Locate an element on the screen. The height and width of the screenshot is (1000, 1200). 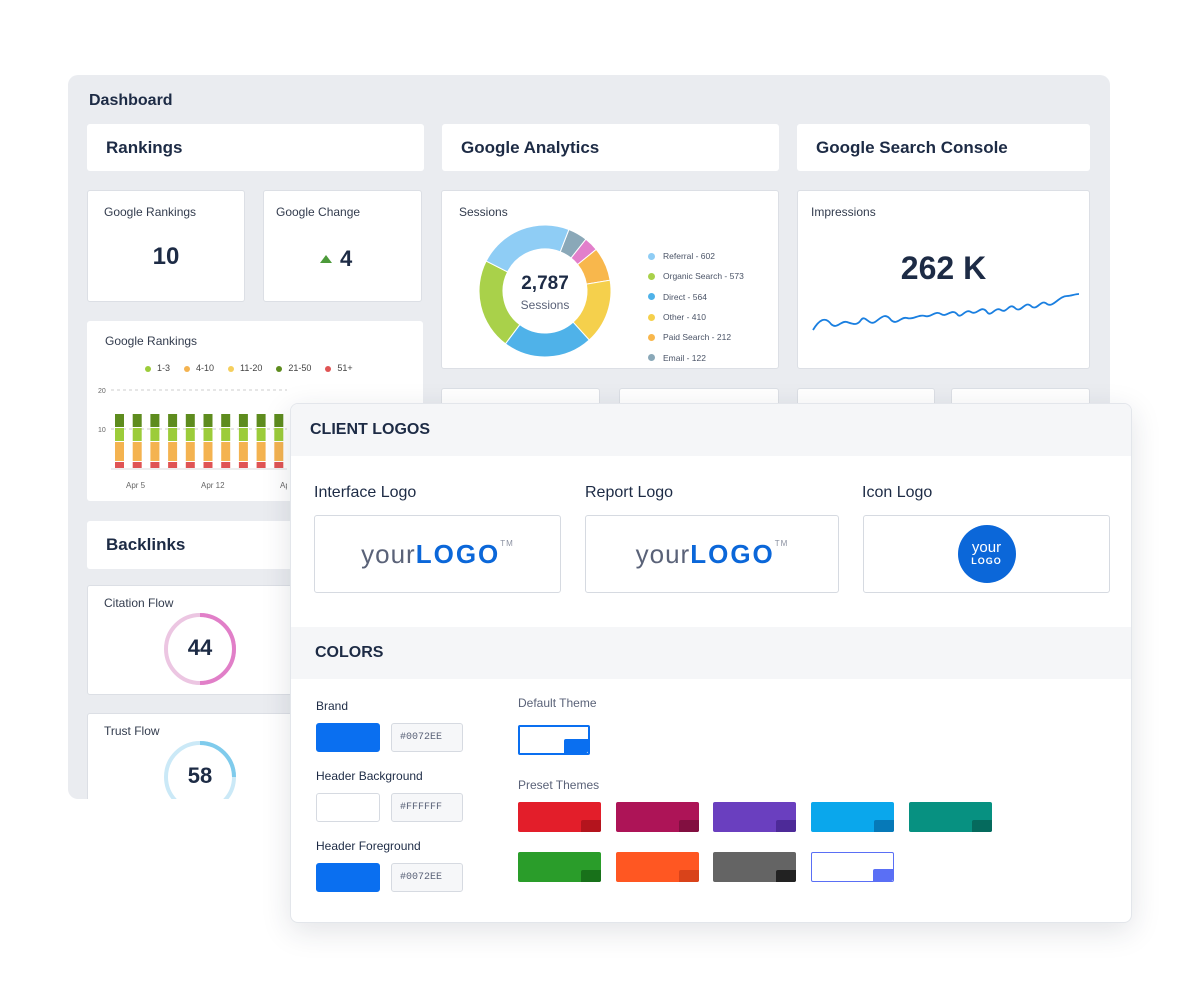
google-rankings-value: 10 is located at coordinates (166, 256).